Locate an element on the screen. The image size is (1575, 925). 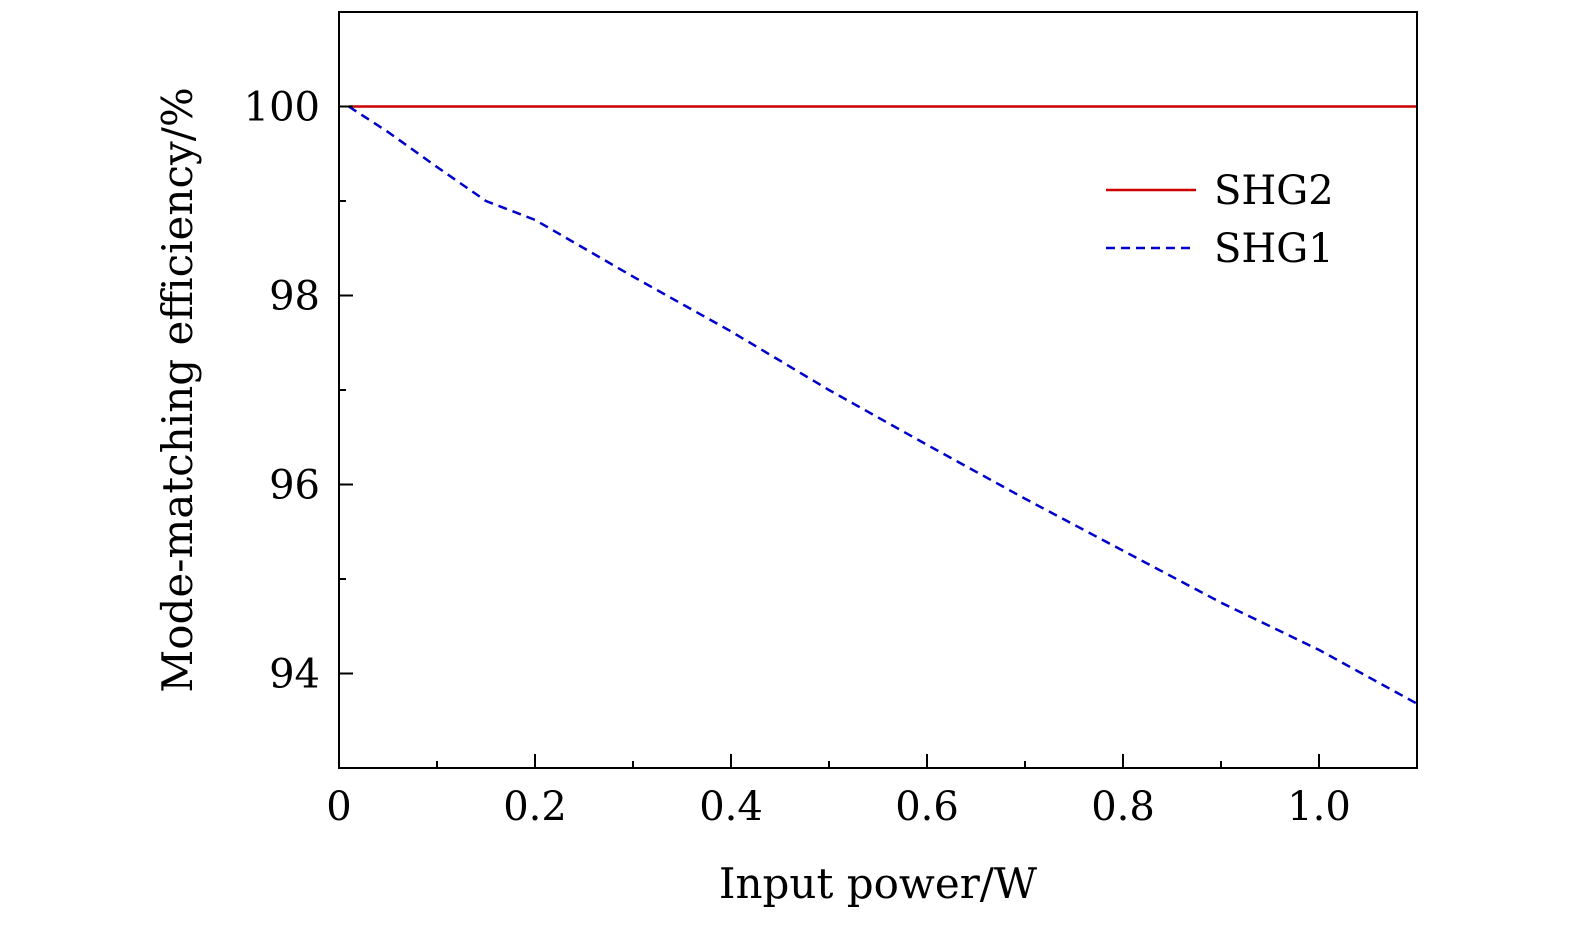
x-tick-label: 0.8 is located at coordinates (1123, 807).